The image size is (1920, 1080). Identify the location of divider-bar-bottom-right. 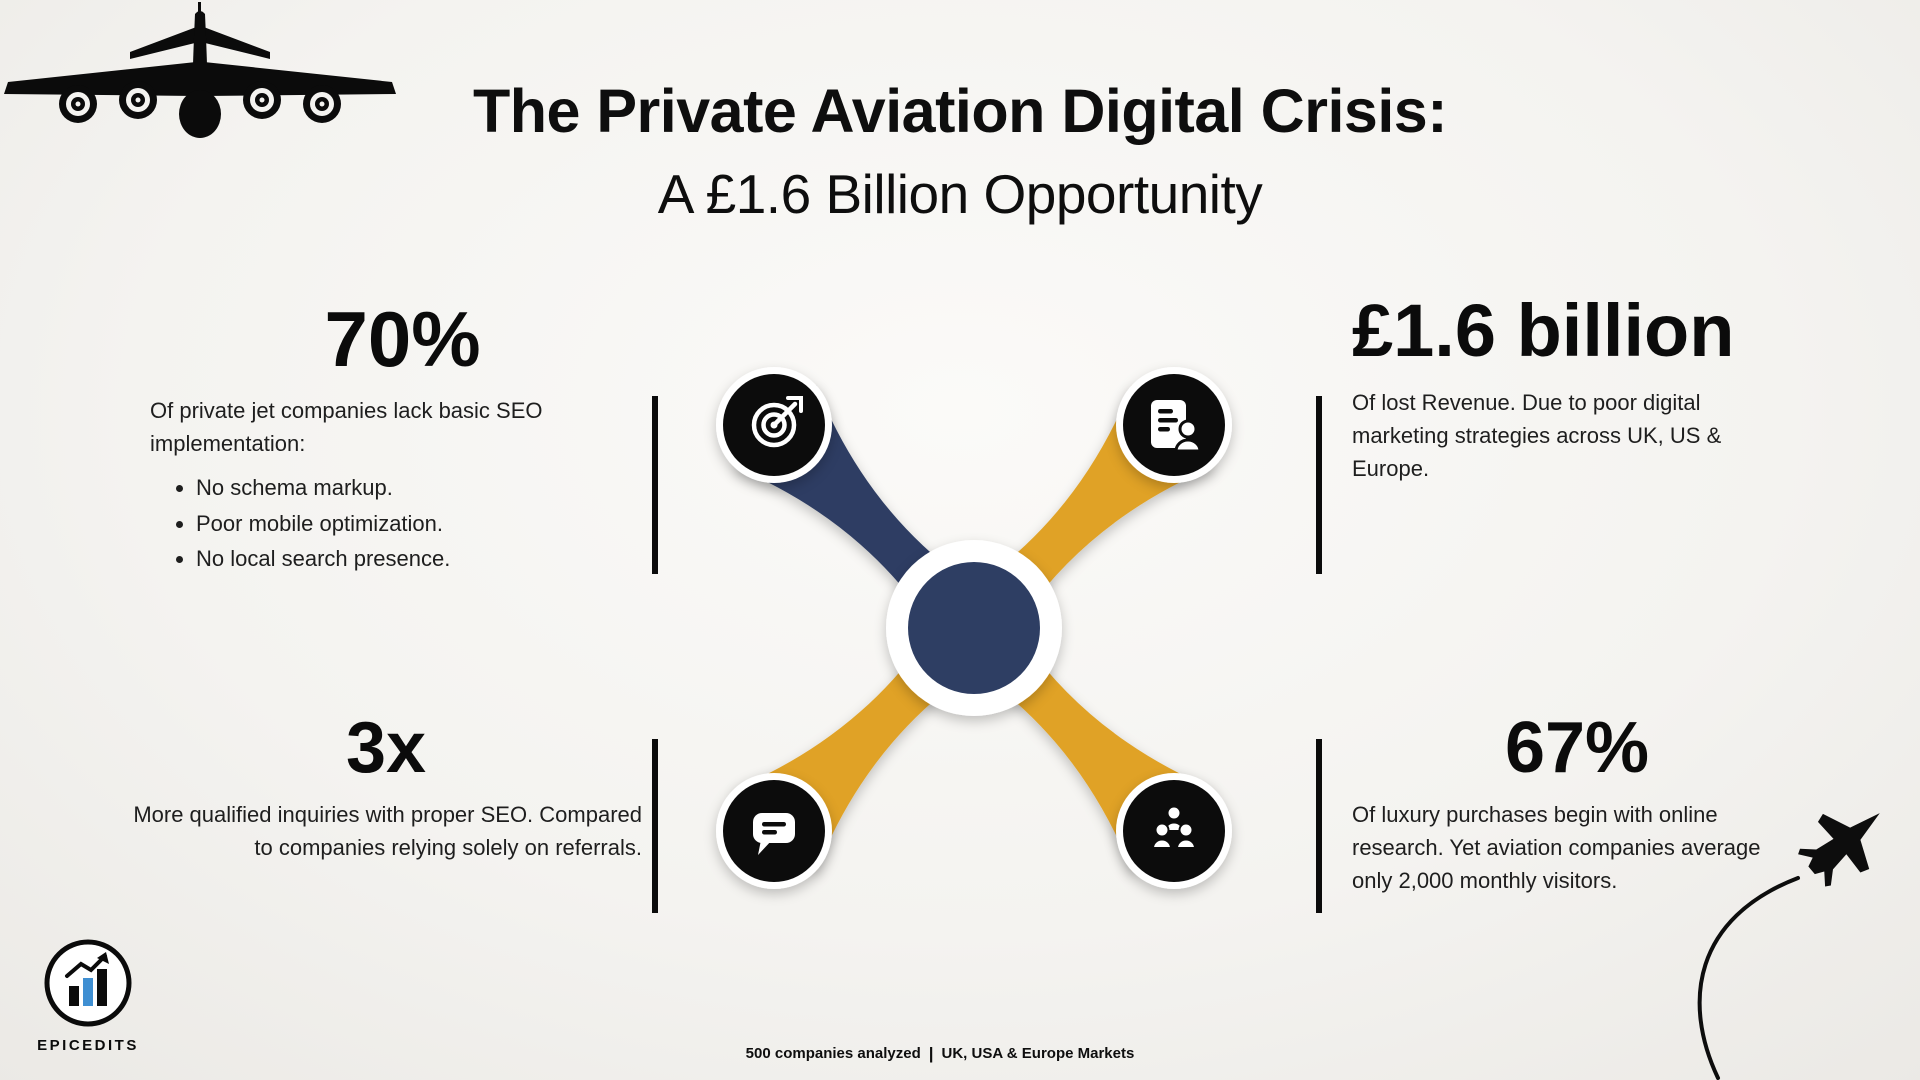
(1319, 826).